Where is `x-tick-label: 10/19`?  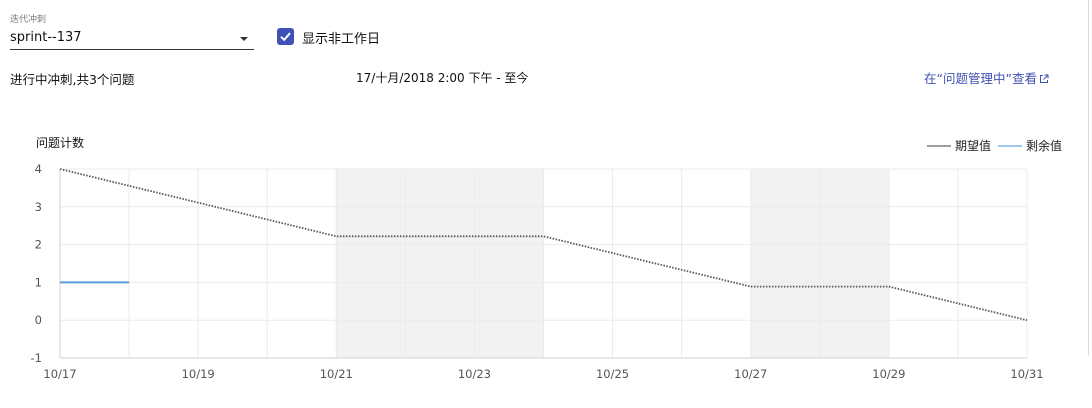 x-tick-label: 10/19 is located at coordinates (198, 374).